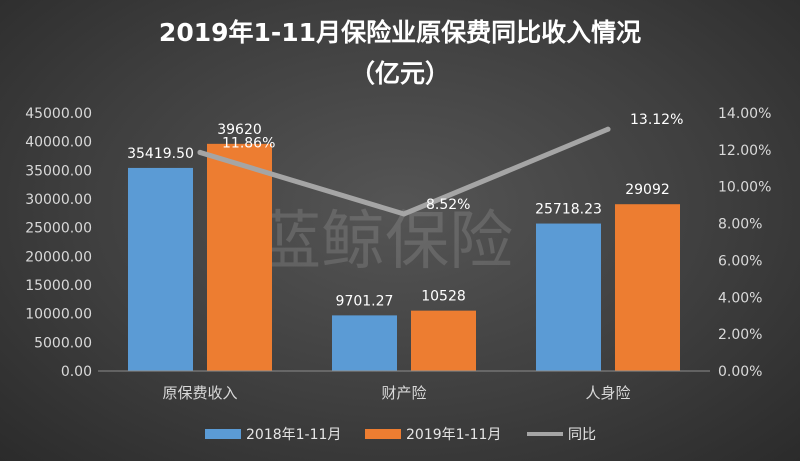 The image size is (800, 461). I want to click on bar-value-label: 35419.50, so click(160, 154).